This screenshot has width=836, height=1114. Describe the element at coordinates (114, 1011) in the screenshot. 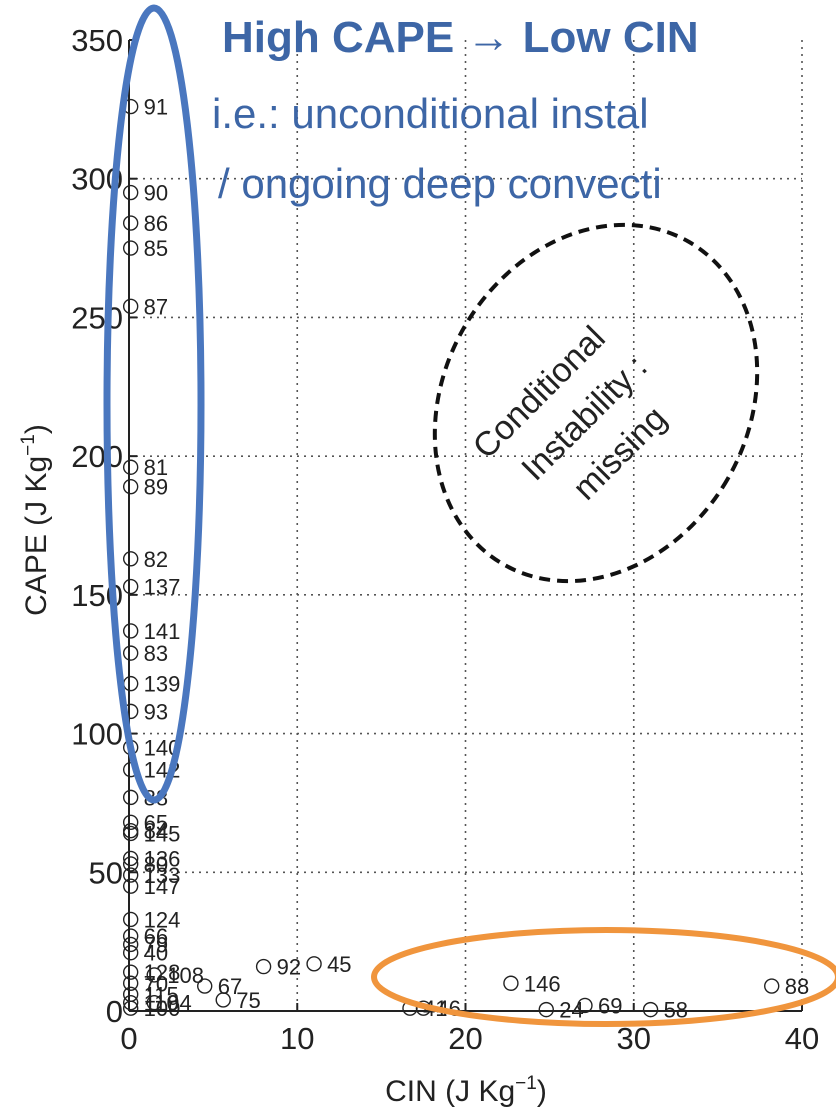

I see `y-tick-label: 0` at that location.